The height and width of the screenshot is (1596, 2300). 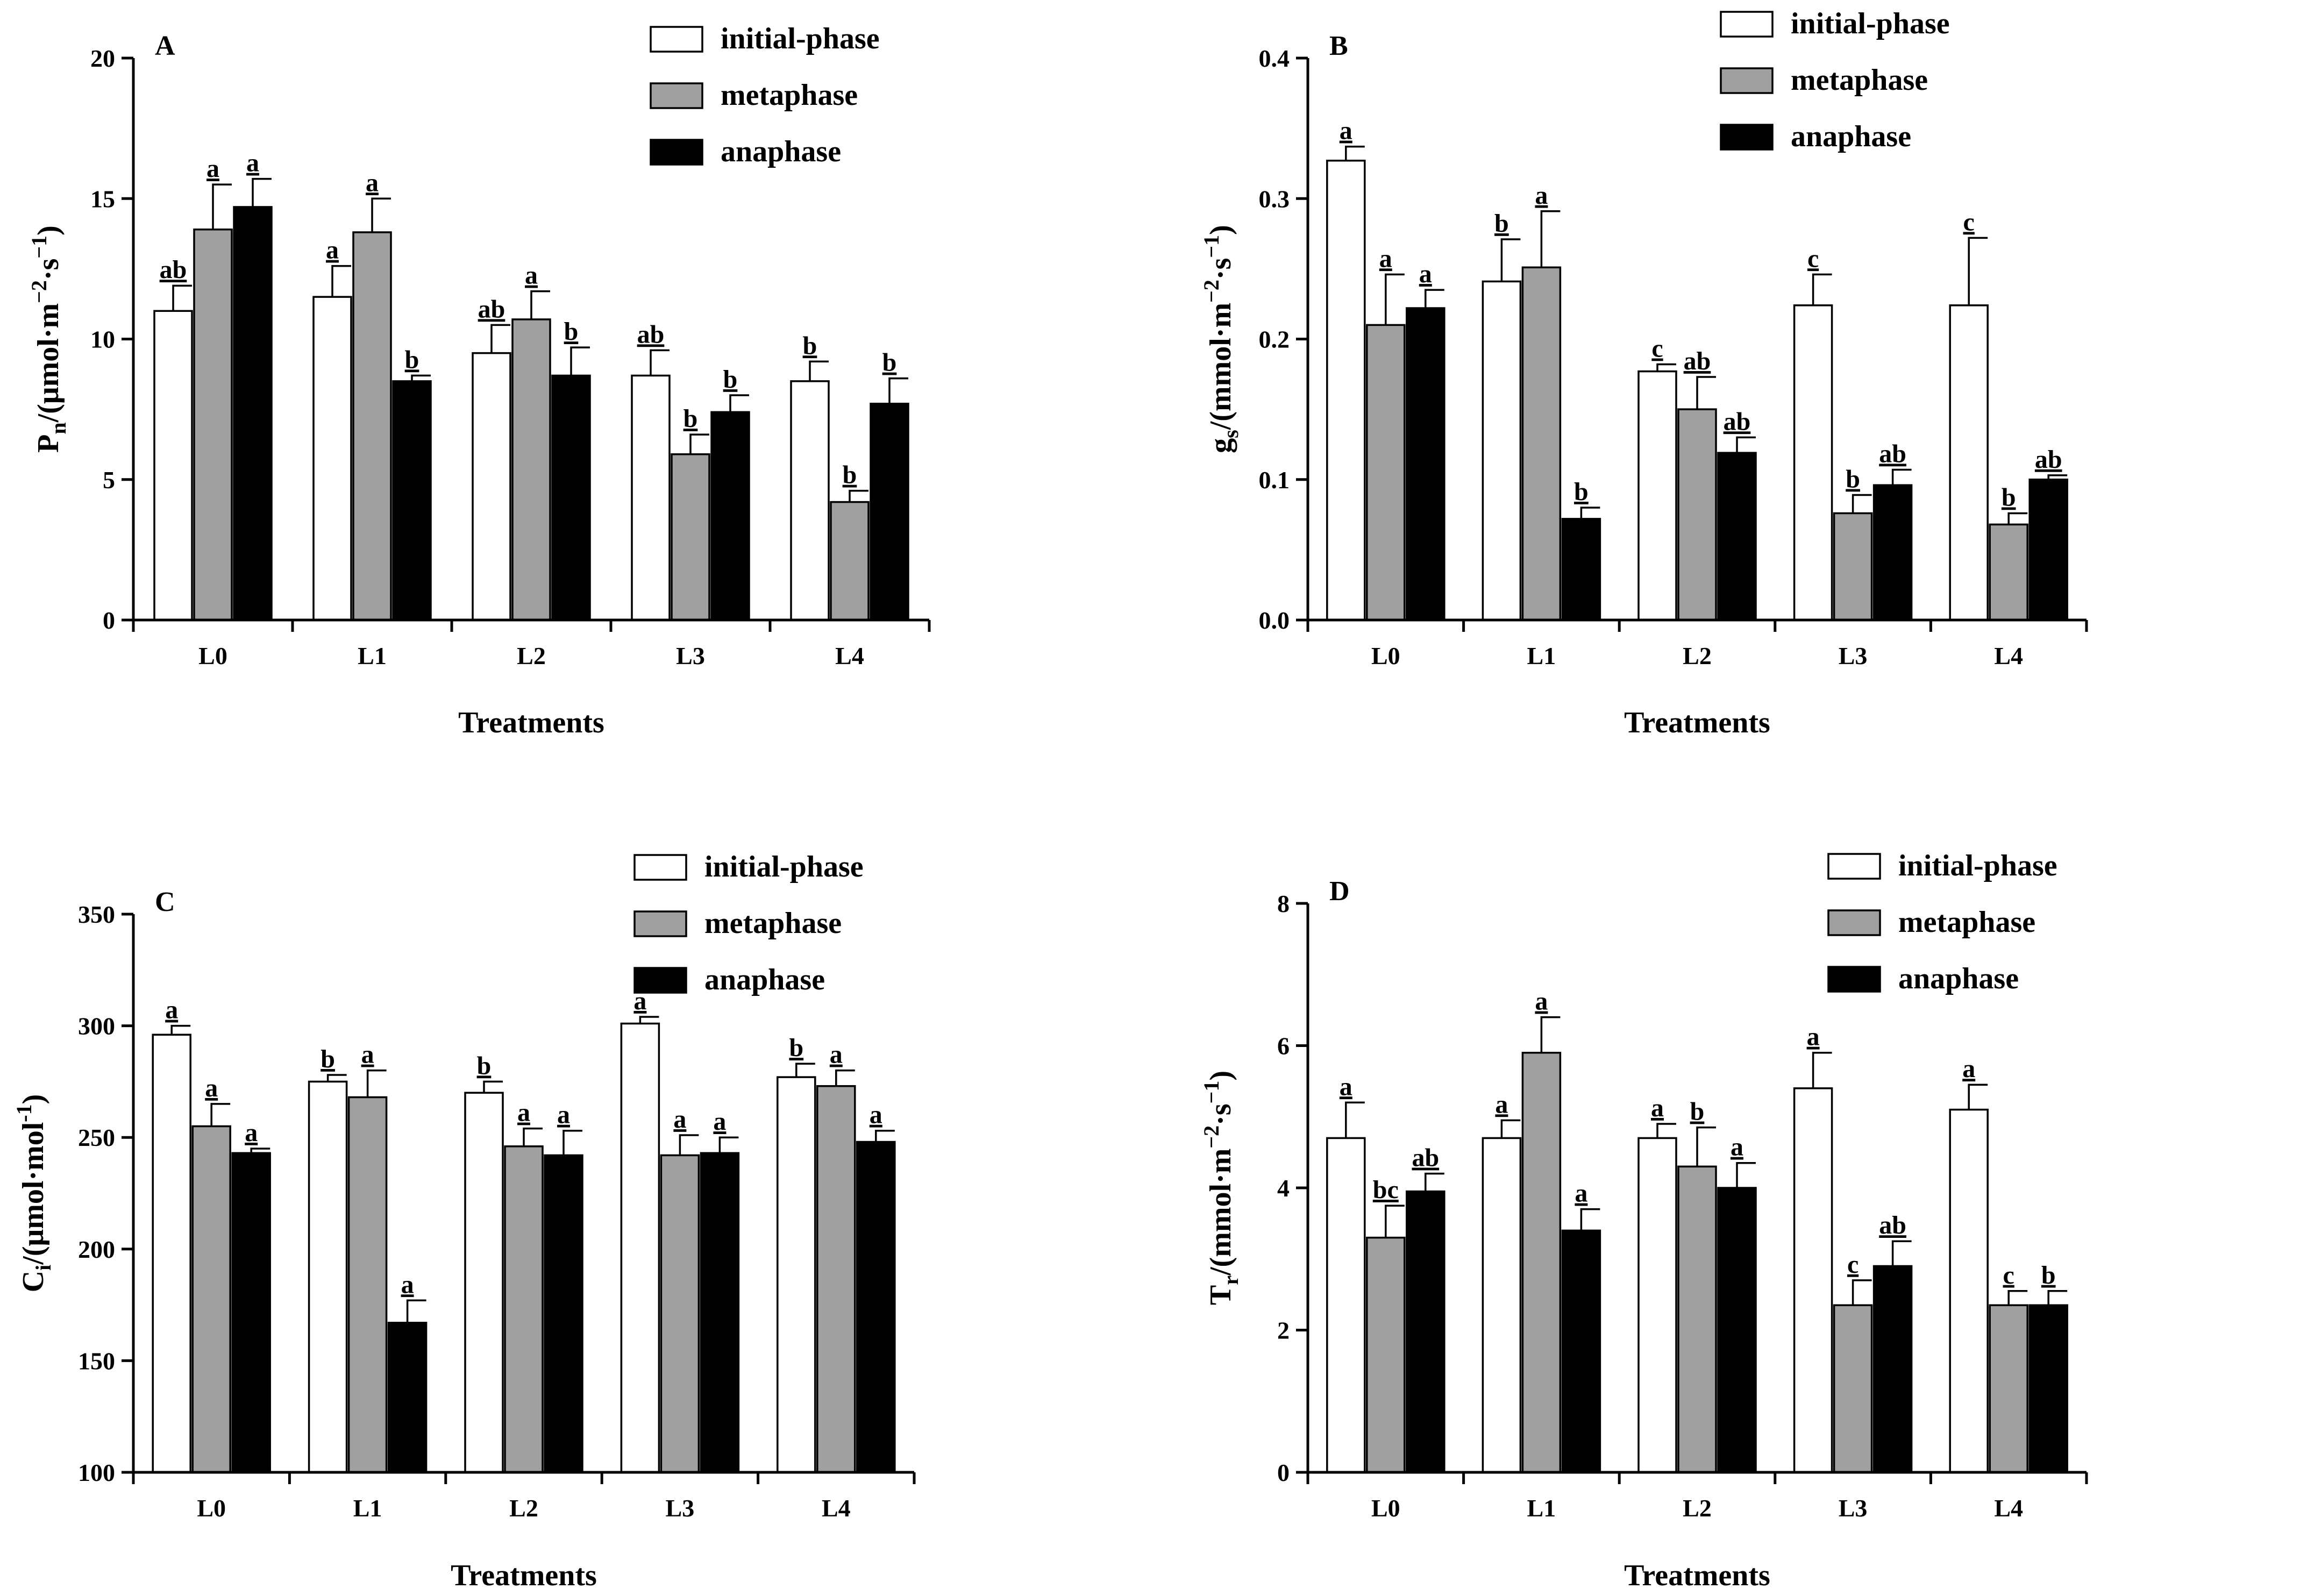 What do you see at coordinates (1892, 552) in the screenshot?
I see `bar-b-anaphase-l3` at bounding box center [1892, 552].